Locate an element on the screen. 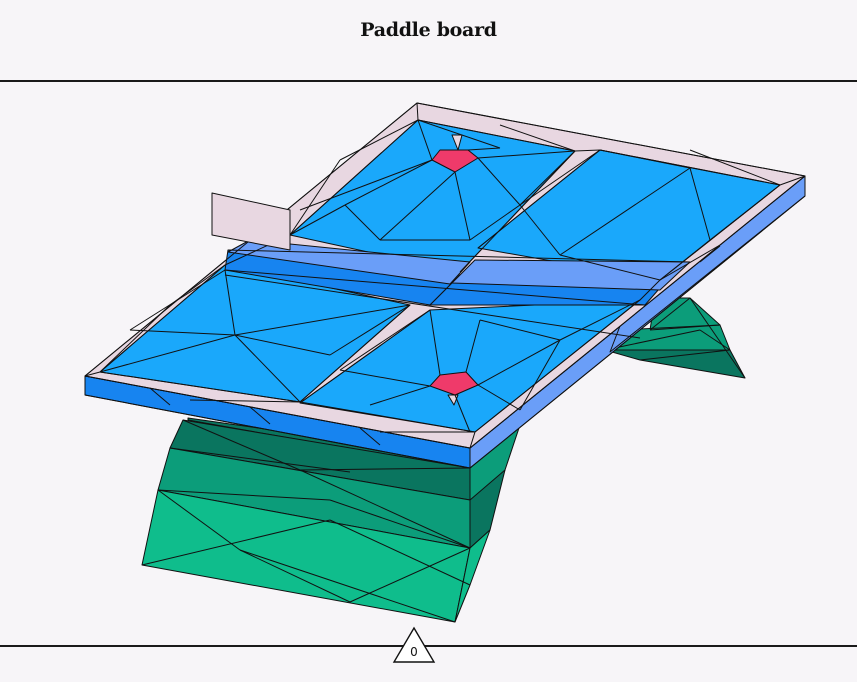  handle-notch-rear is located at coordinates (457, 142).